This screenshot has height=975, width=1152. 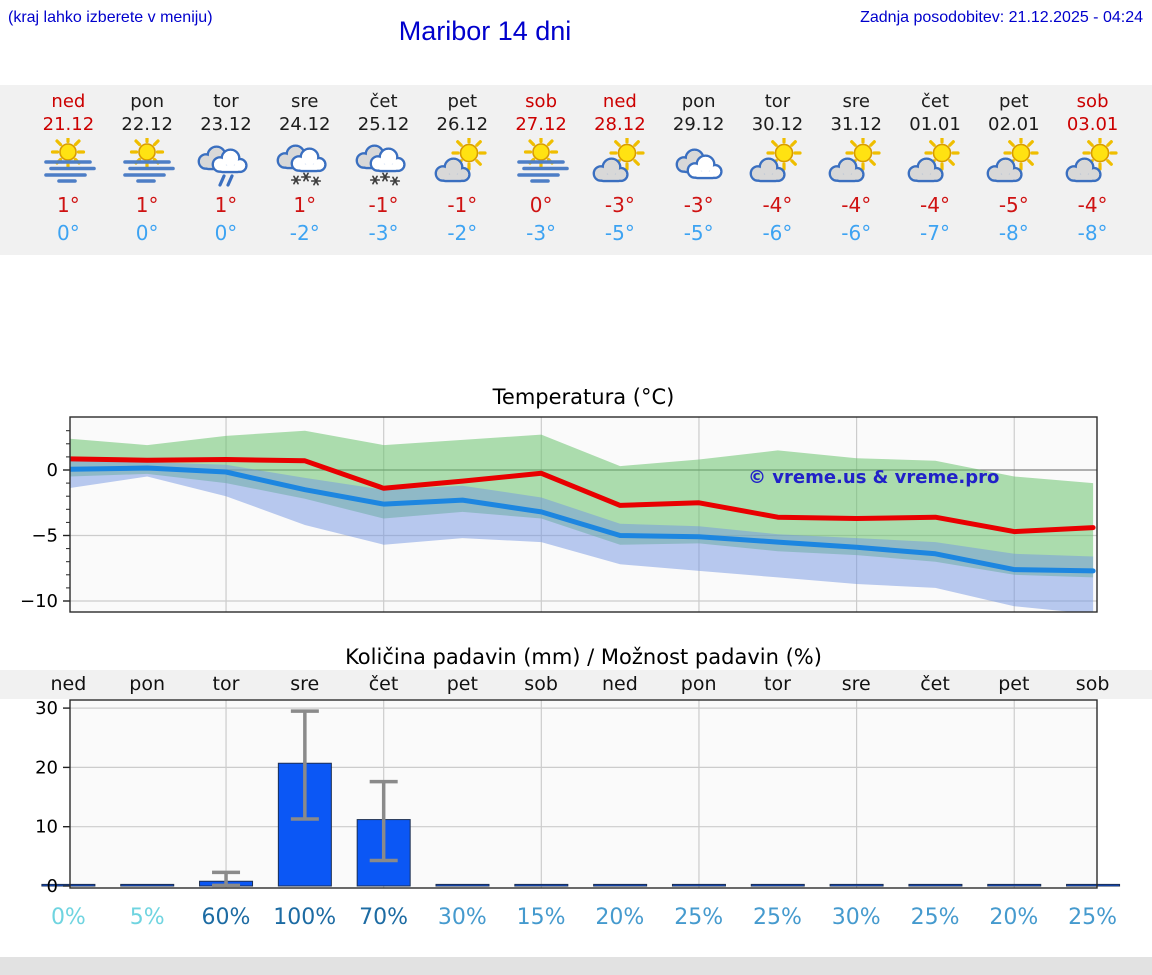 I want to click on precip-probability-label: 15%, so click(x=541, y=917).